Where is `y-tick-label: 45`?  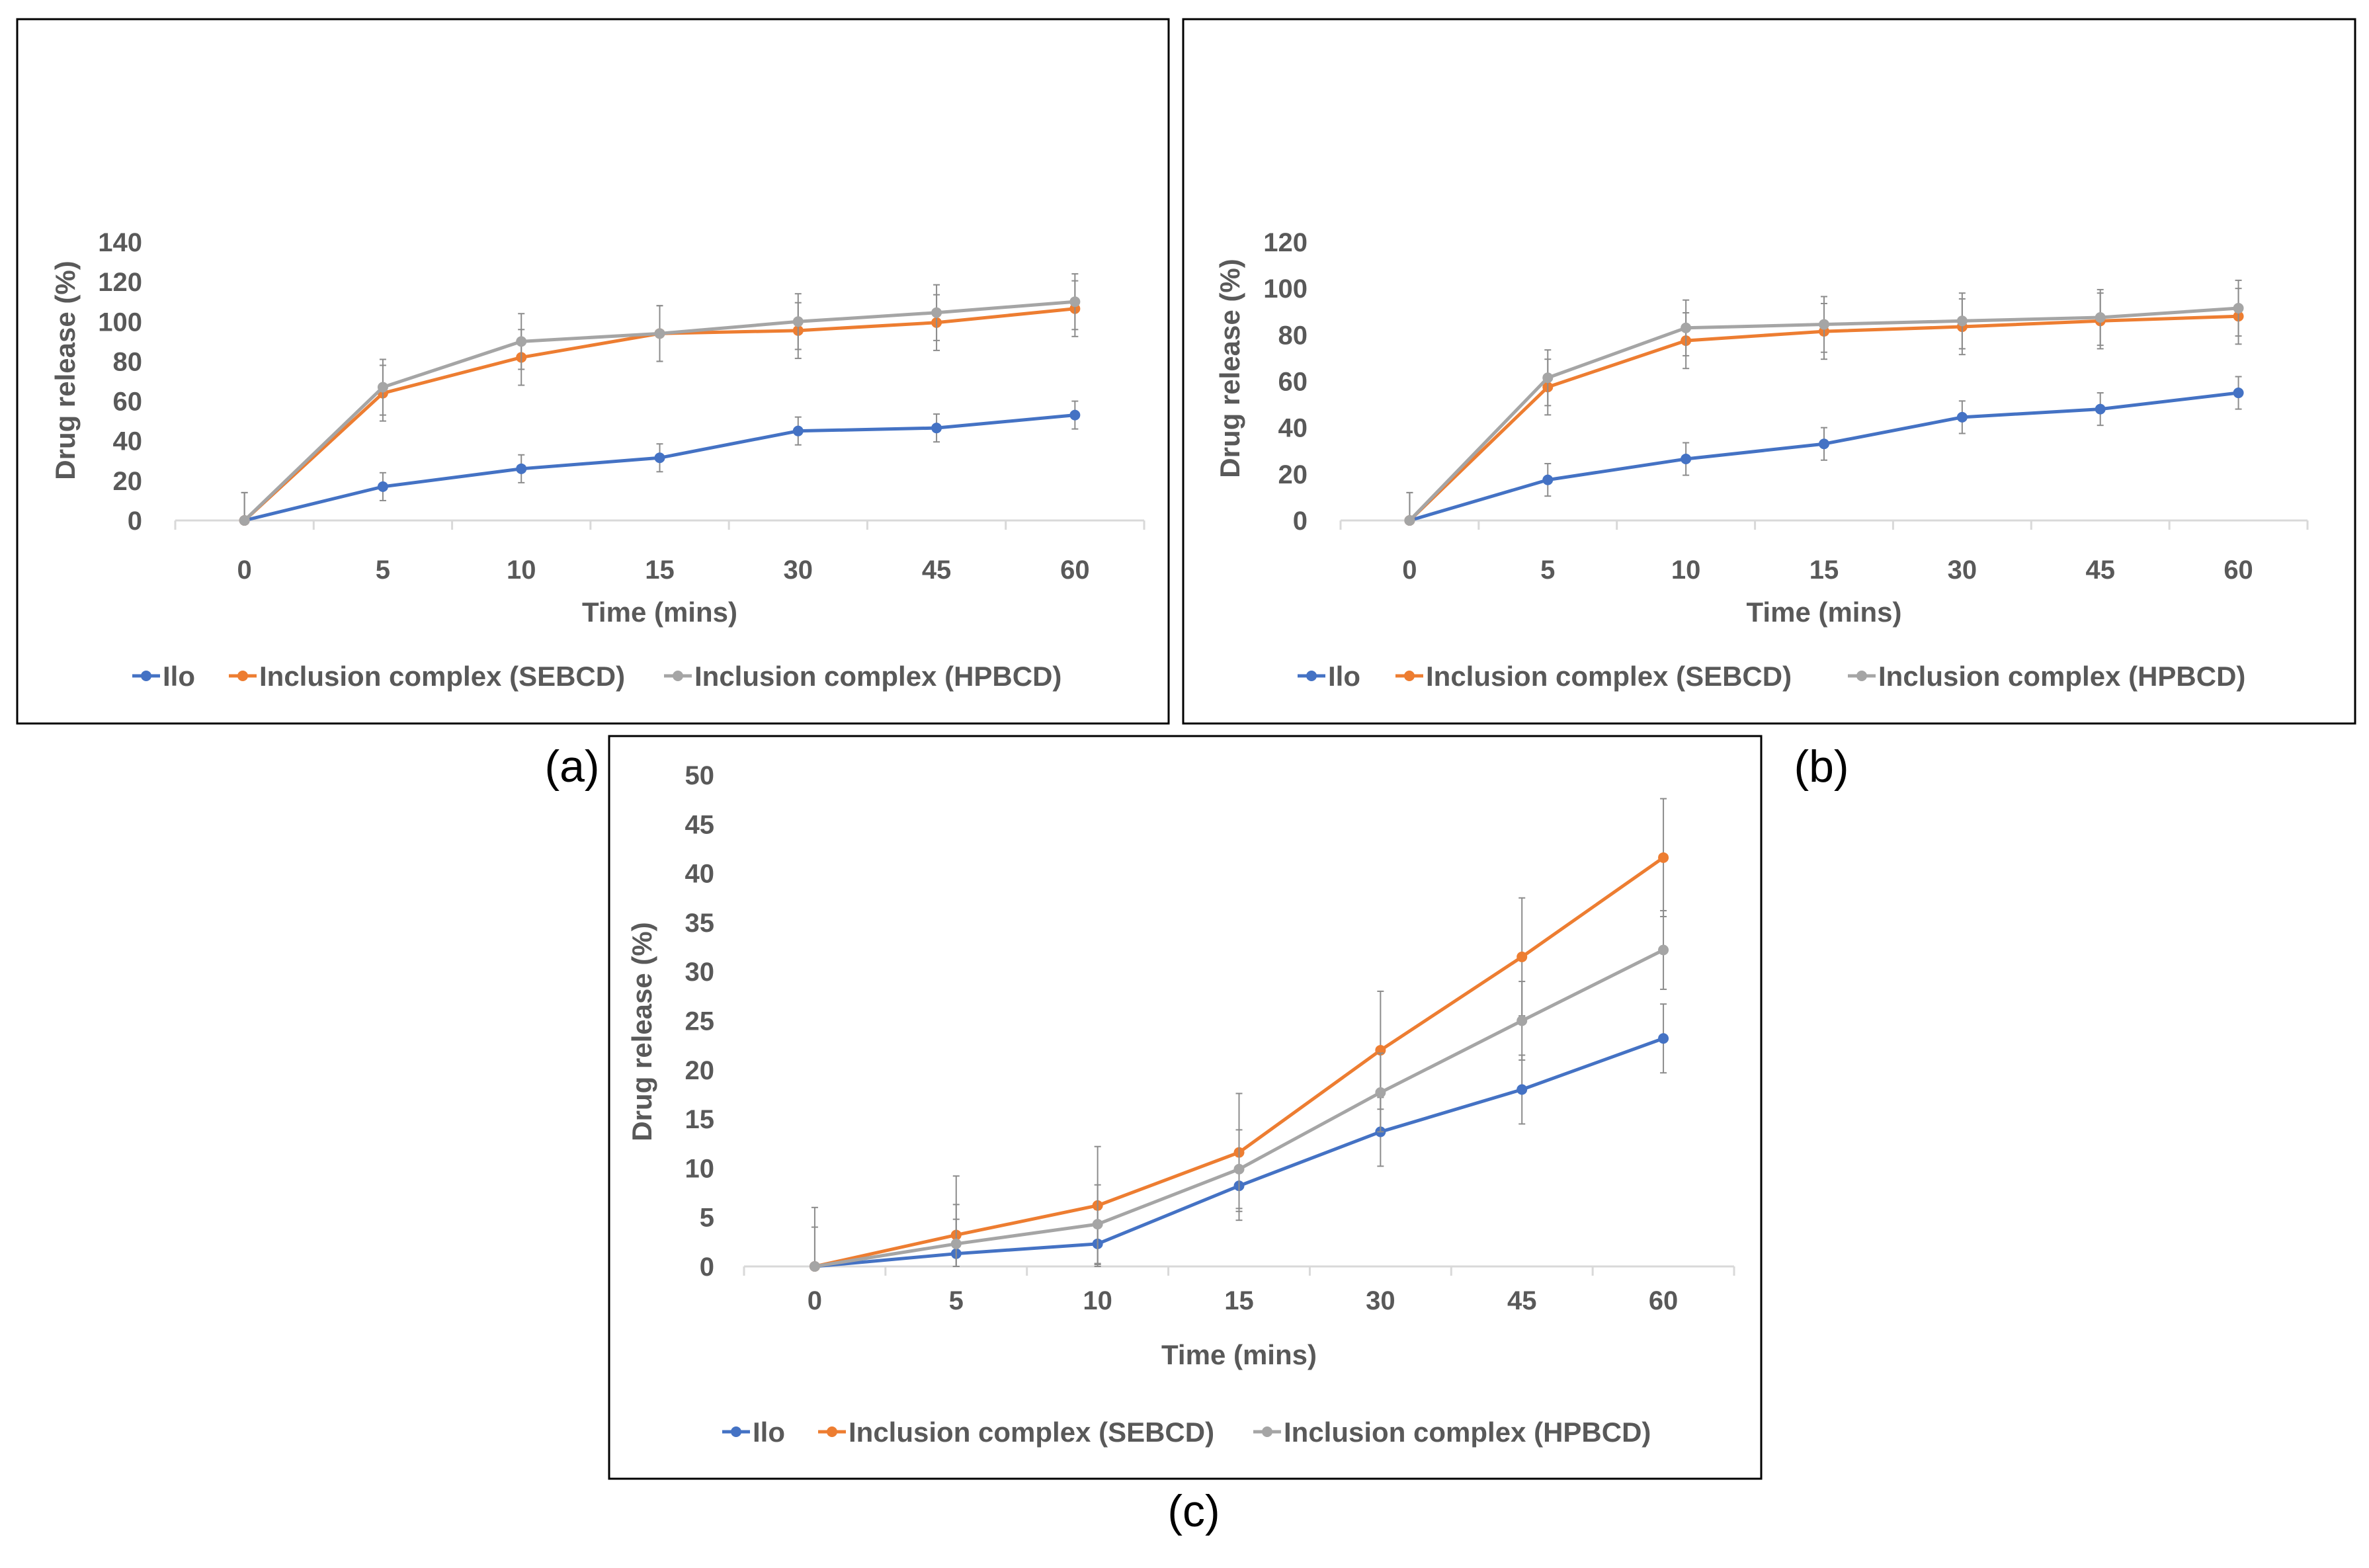 y-tick-label: 45 is located at coordinates (700, 824).